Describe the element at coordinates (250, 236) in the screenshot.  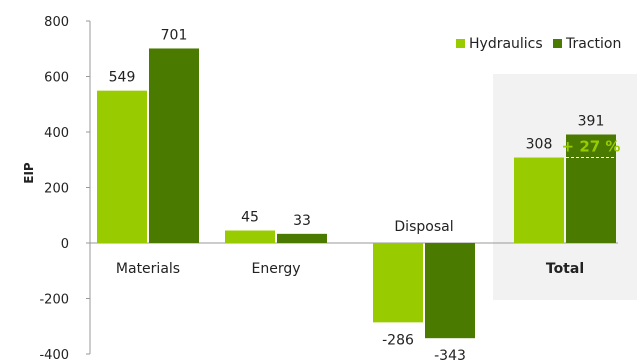
I see `bar-hydraulics-energy` at that location.